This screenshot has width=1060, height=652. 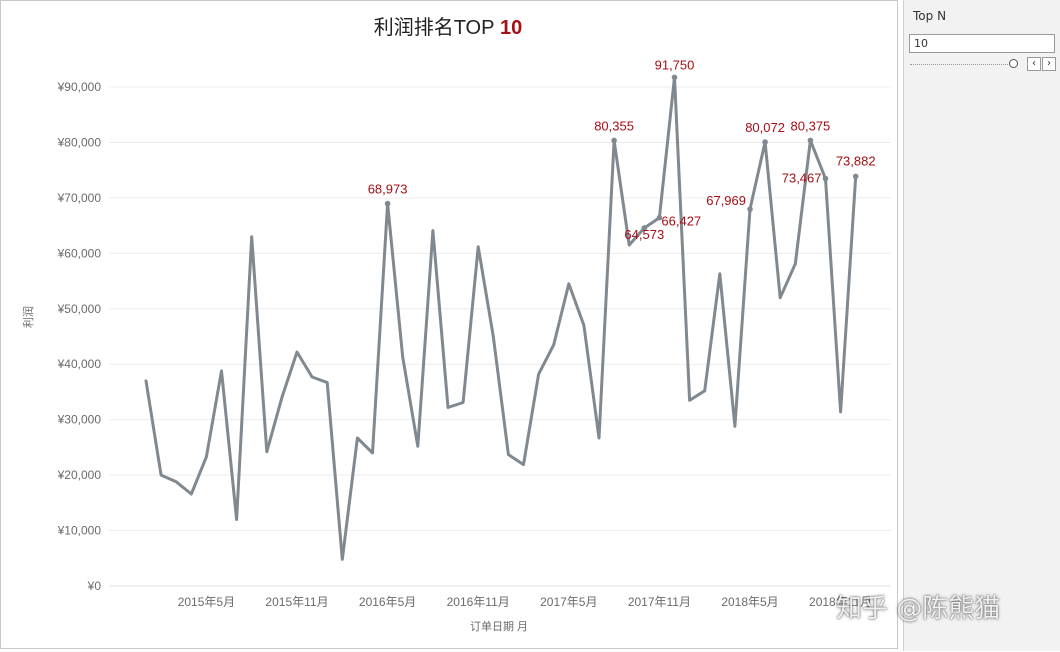 What do you see at coordinates (79, 475) in the screenshot?
I see `y-tick-label: ¥20,000` at bounding box center [79, 475].